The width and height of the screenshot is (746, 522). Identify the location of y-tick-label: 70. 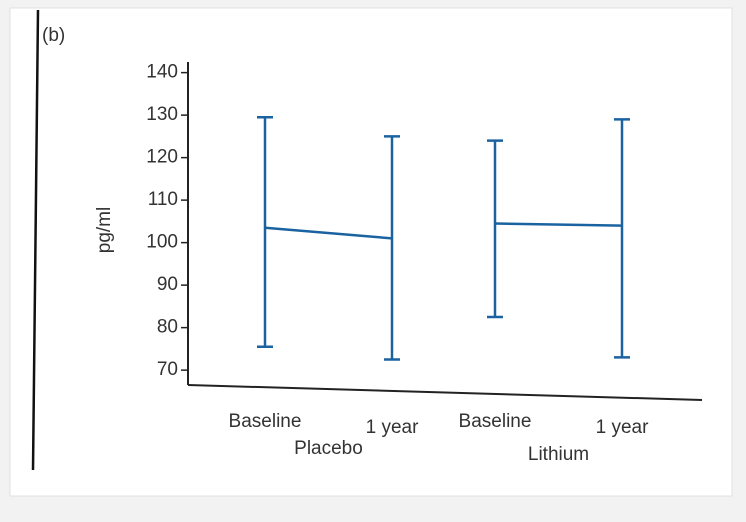
(167, 369).